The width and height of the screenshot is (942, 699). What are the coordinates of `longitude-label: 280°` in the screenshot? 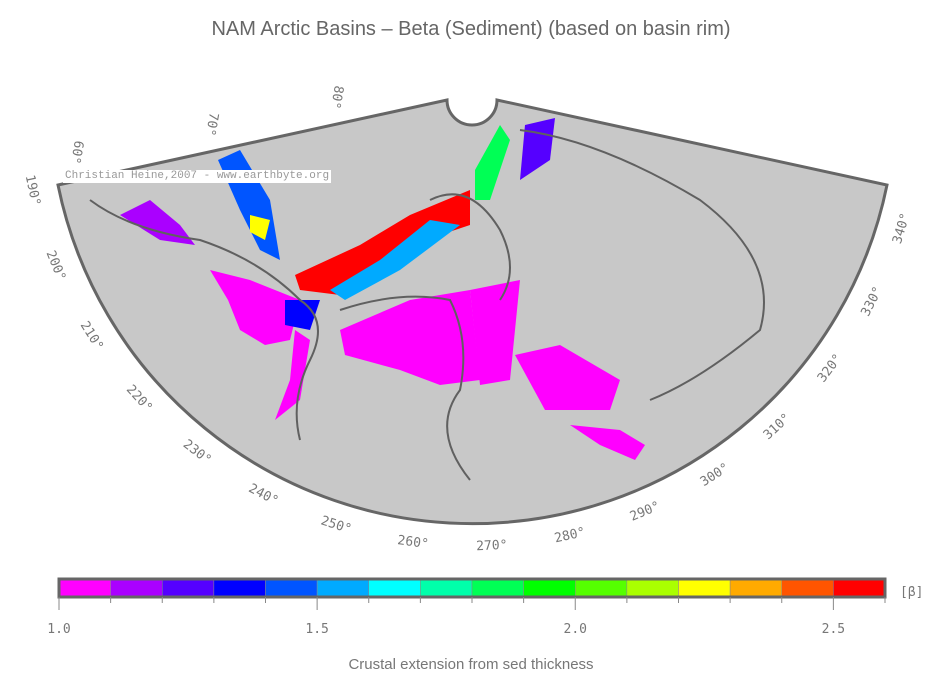 It's located at (570, 535).